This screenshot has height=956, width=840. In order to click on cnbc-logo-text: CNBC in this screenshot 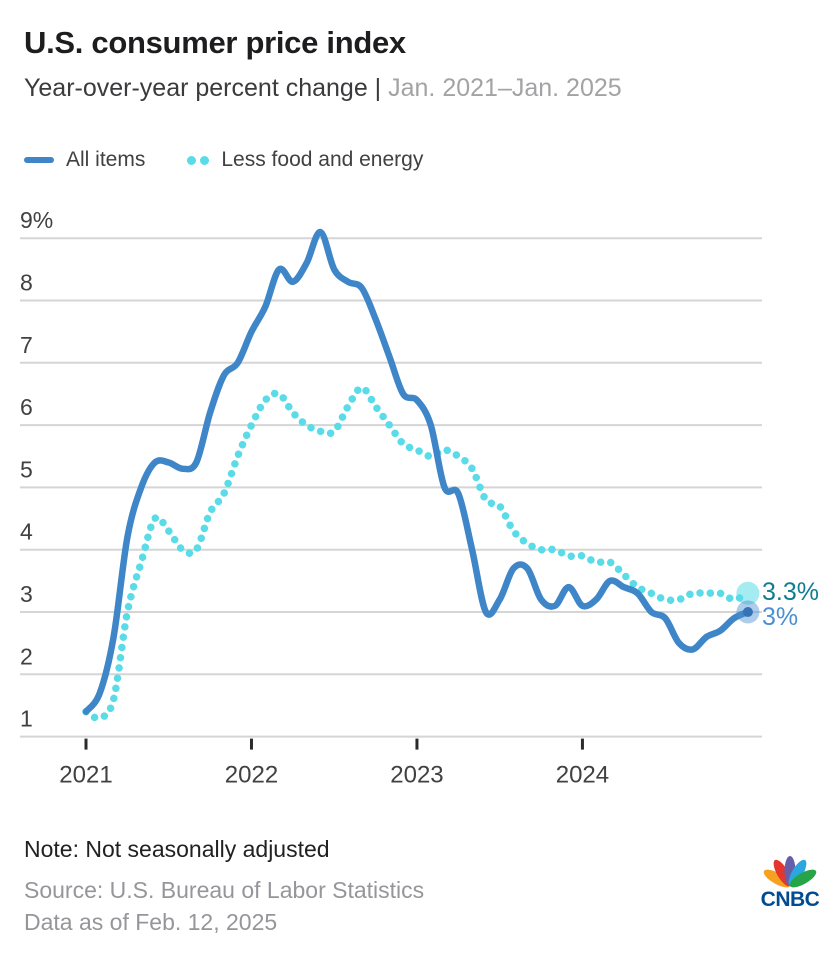, I will do `click(790, 899)`.